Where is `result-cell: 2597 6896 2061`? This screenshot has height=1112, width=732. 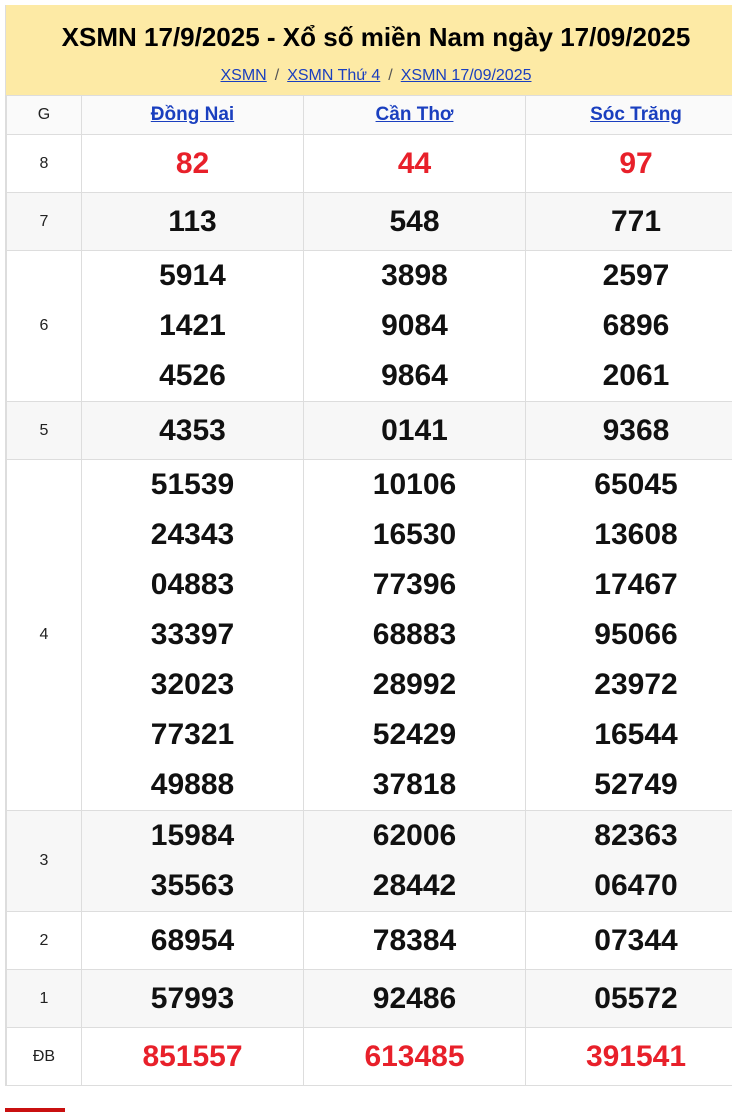
result-cell: 2597 6896 2061 is located at coordinates (628, 326).